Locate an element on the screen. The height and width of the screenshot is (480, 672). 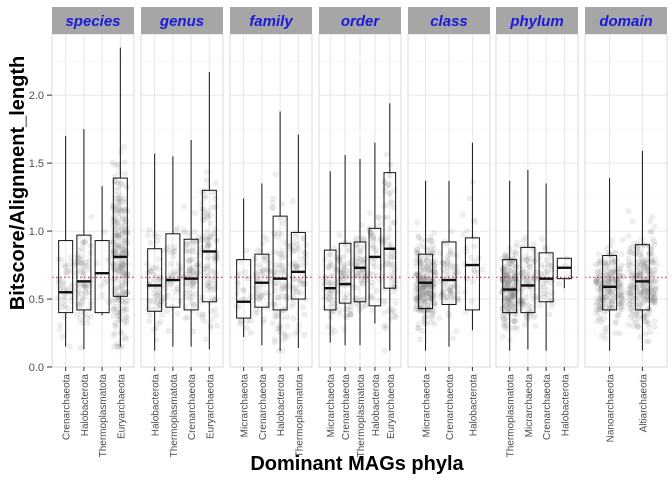
x-tick-label: Crenarchaeota is located at coordinates (450, 407).